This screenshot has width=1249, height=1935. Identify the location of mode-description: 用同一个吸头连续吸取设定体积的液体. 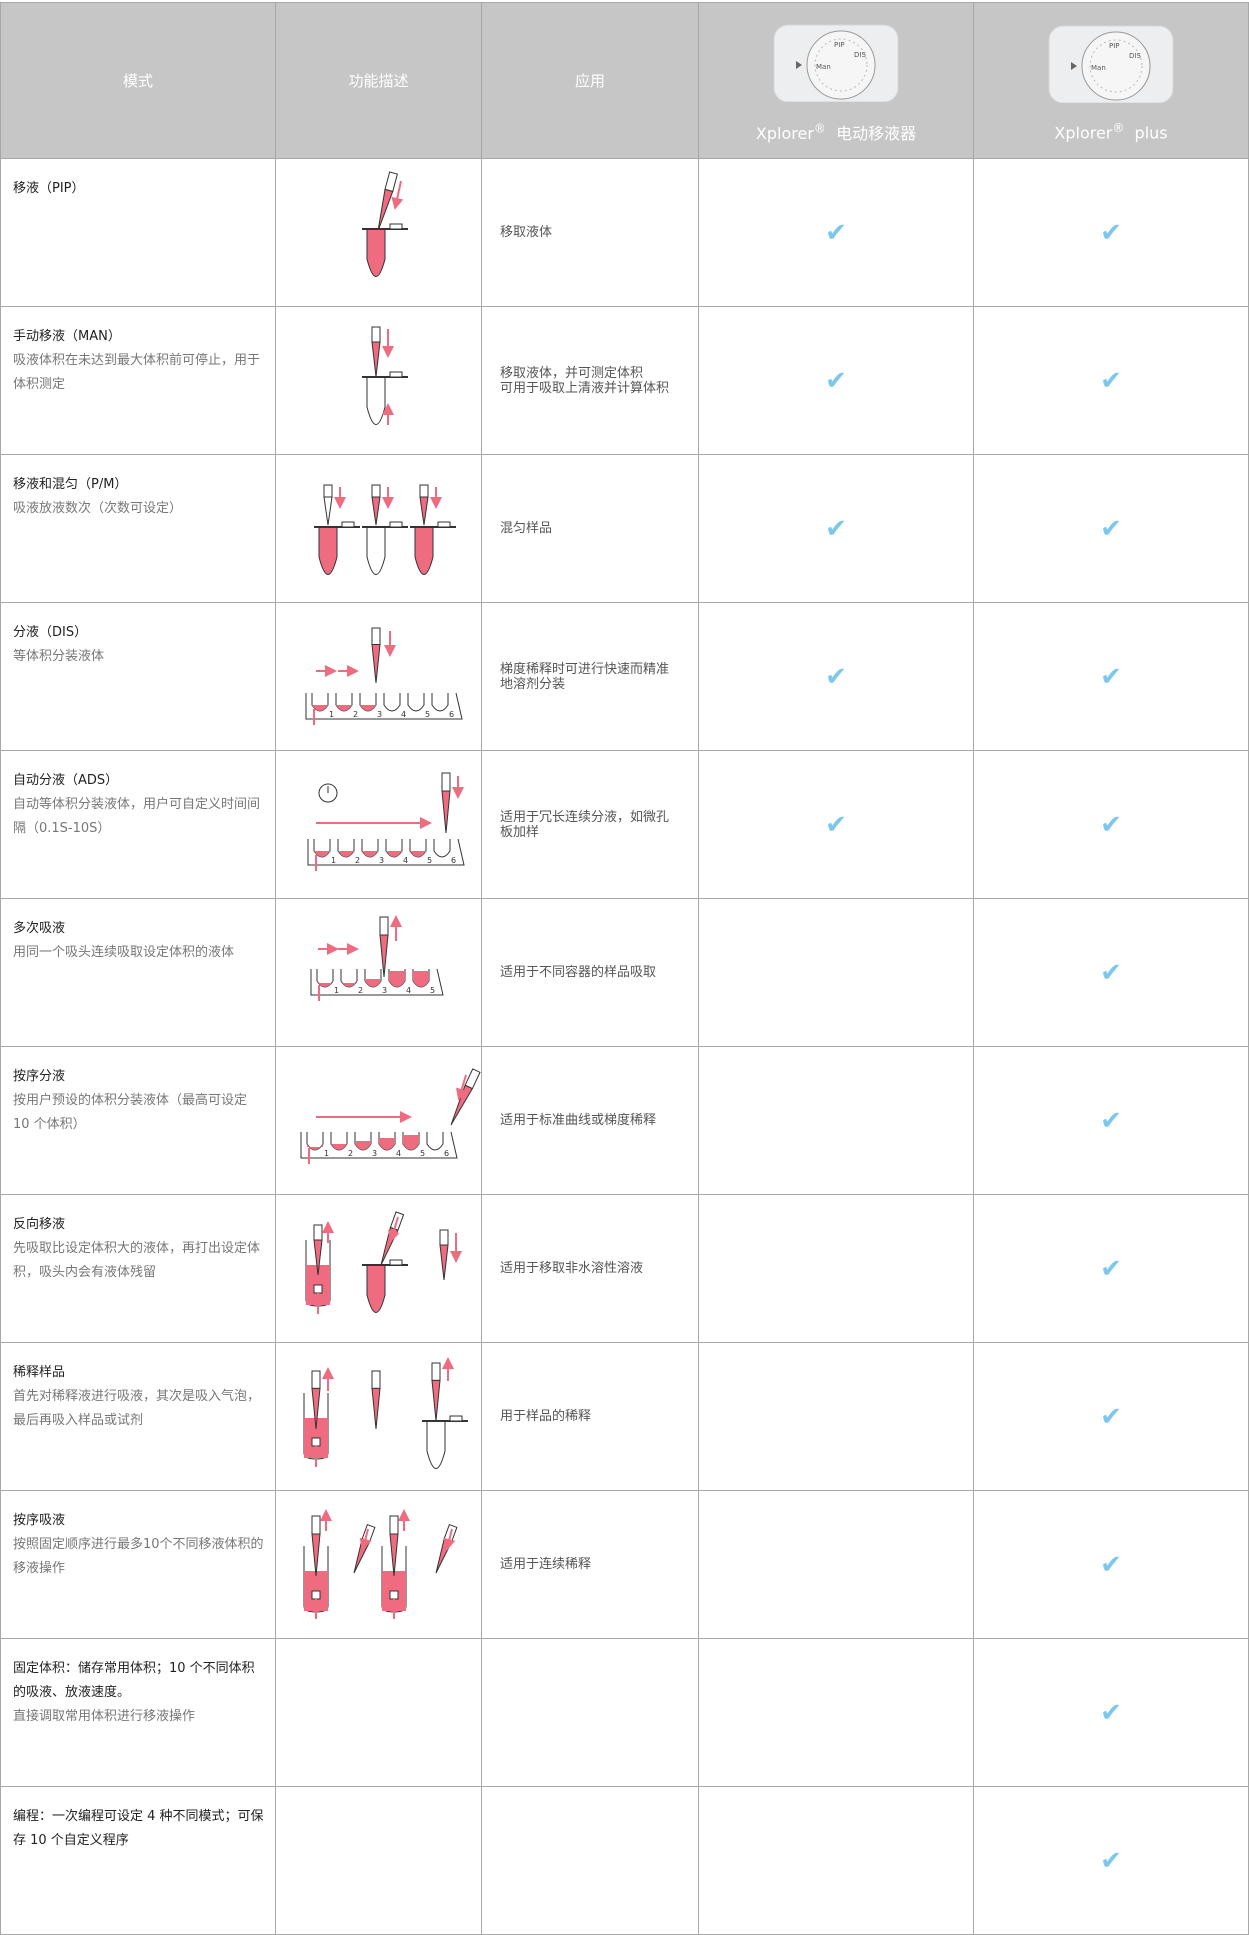
(124, 952).